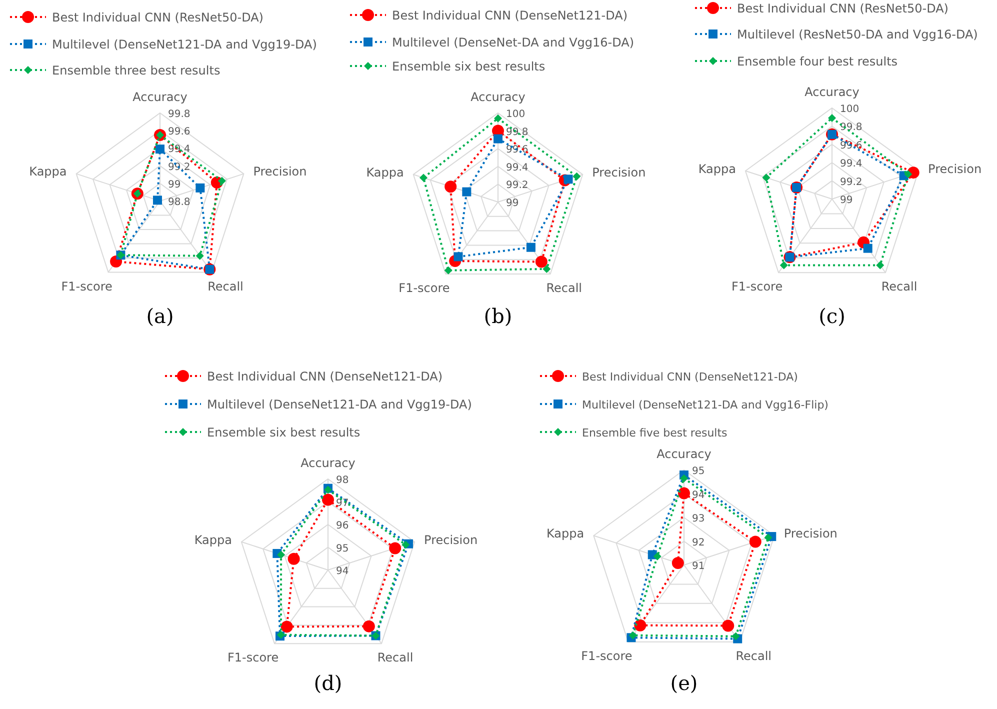  What do you see at coordinates (698, 519) in the screenshot?
I see `y-tick-label: 93` at bounding box center [698, 519].